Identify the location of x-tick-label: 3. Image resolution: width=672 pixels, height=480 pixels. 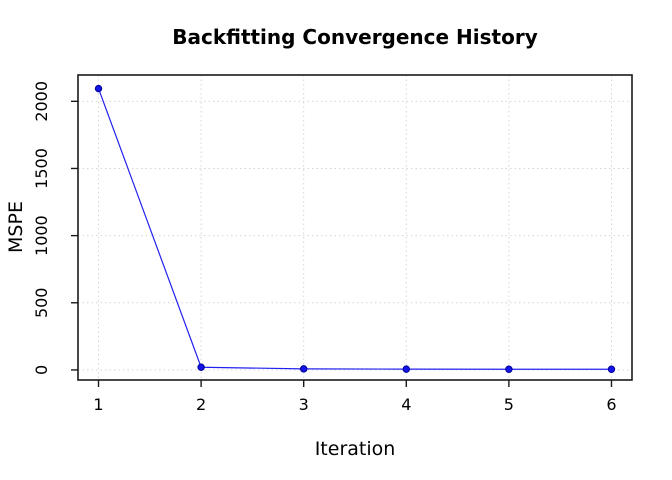
(304, 404).